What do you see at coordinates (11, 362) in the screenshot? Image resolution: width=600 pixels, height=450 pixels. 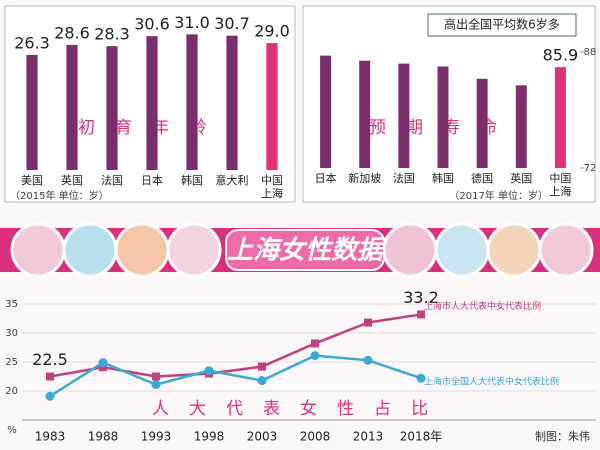 I see `y-tick-label: 25` at bounding box center [11, 362].